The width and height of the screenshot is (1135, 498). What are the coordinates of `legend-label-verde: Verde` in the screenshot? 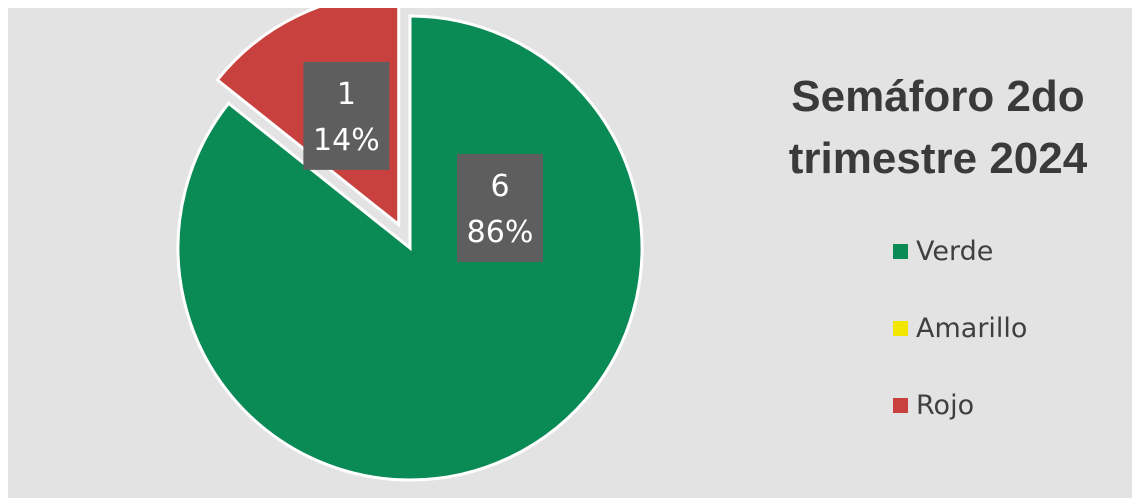 It's located at (955, 251).